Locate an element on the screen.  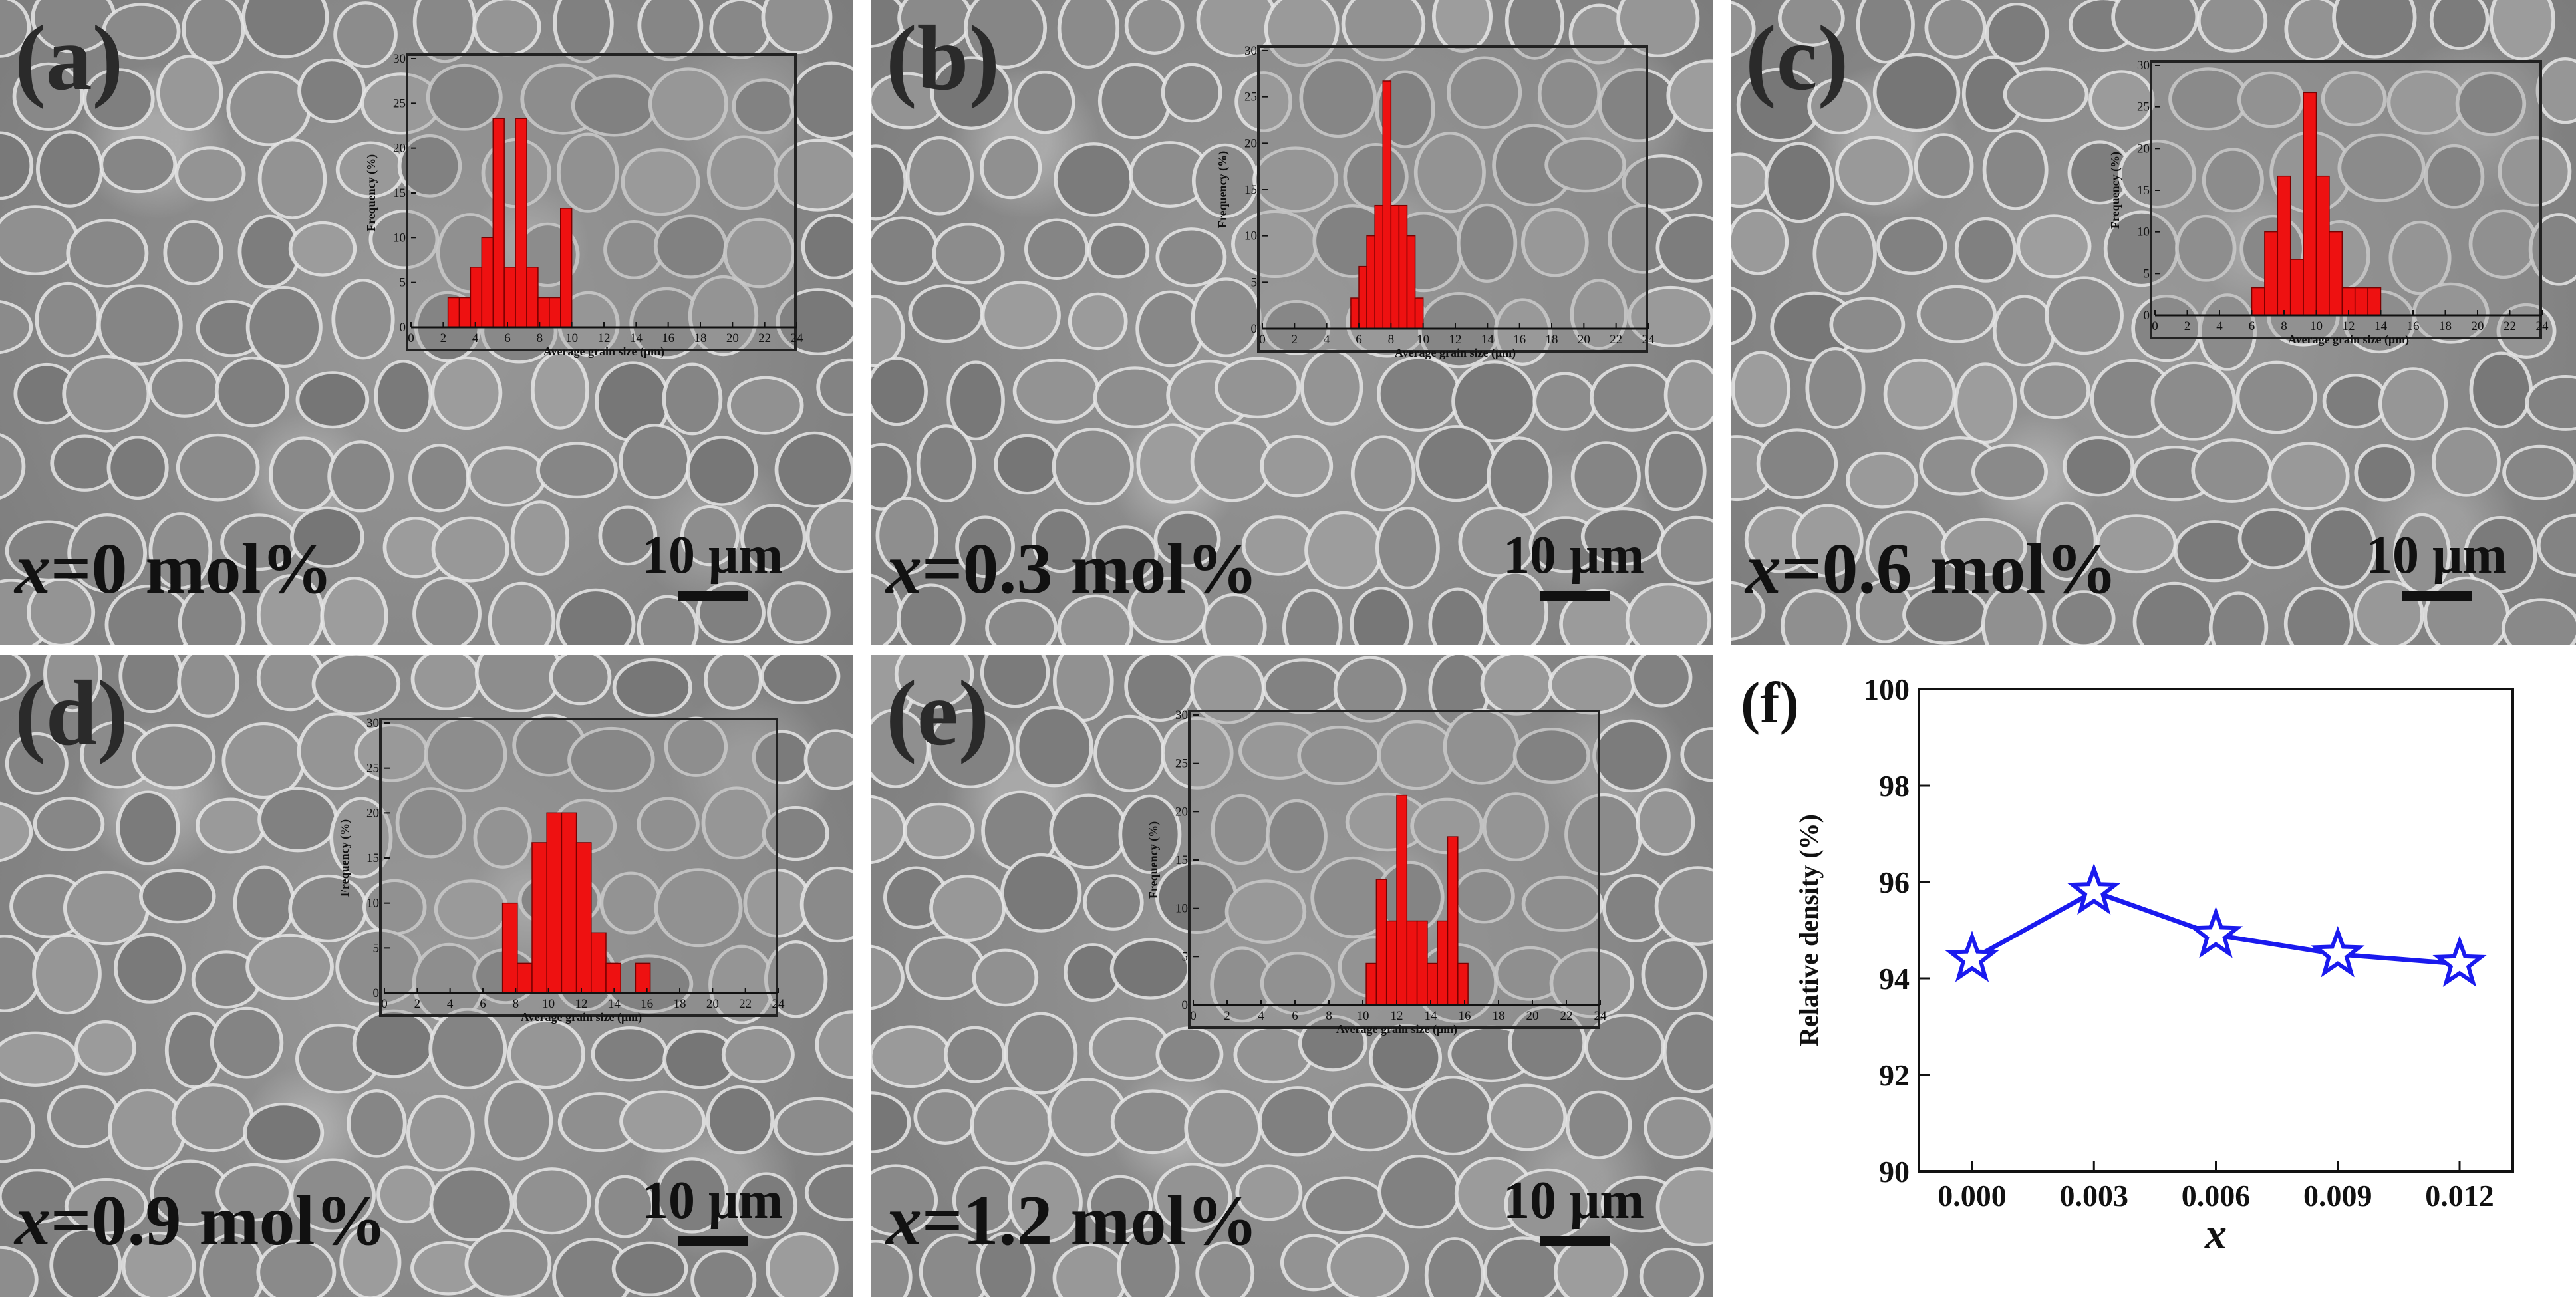
density-point is located at coordinates (2338, 952).